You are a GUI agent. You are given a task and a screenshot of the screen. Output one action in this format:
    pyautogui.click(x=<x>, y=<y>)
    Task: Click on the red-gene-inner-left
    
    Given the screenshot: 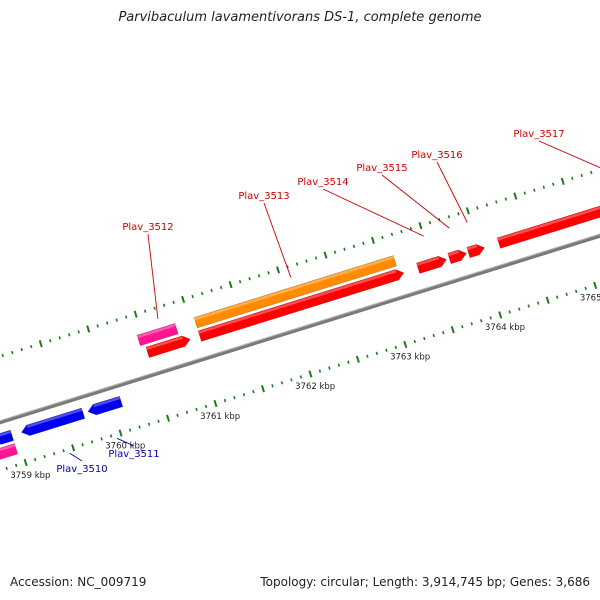 What is the action you would take?
    pyautogui.click(x=168, y=346)
    